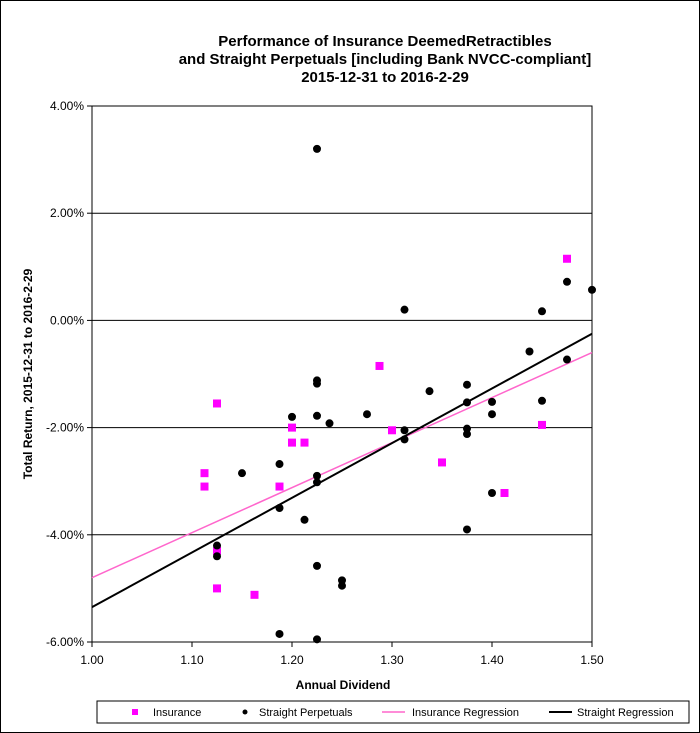 Image resolution: width=700 pixels, height=733 pixels. What do you see at coordinates (592, 660) in the screenshot?
I see `x-tick-label: 1.50` at bounding box center [592, 660].